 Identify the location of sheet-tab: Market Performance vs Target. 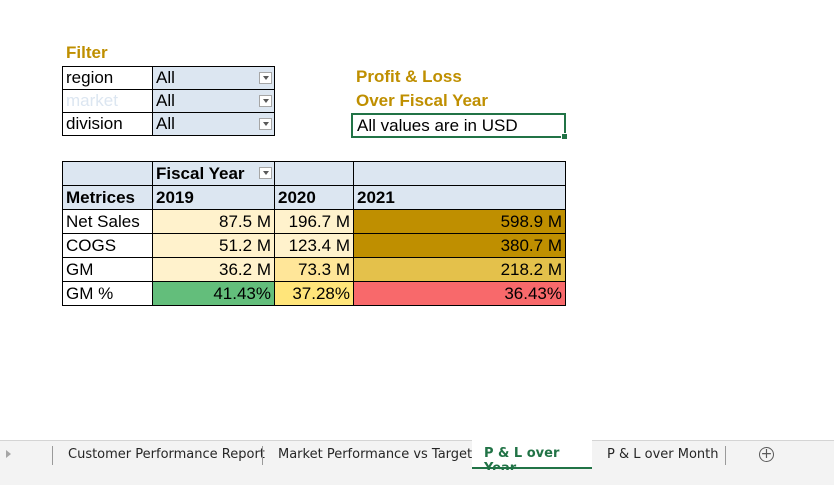
(375, 454).